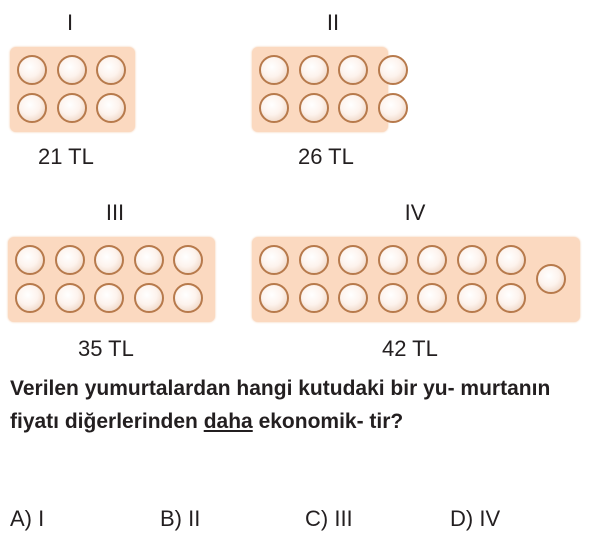 This screenshot has height=541, width=607. What do you see at coordinates (415, 212) in the screenshot?
I see `carton-label-4: IV` at bounding box center [415, 212].